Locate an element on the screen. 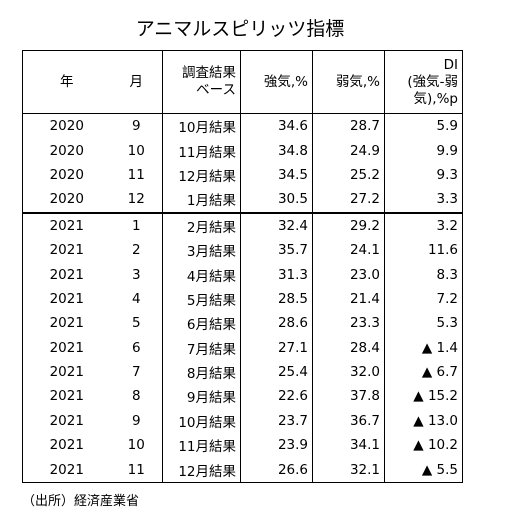  table-cell: 4月結果 is located at coordinates (201, 274).